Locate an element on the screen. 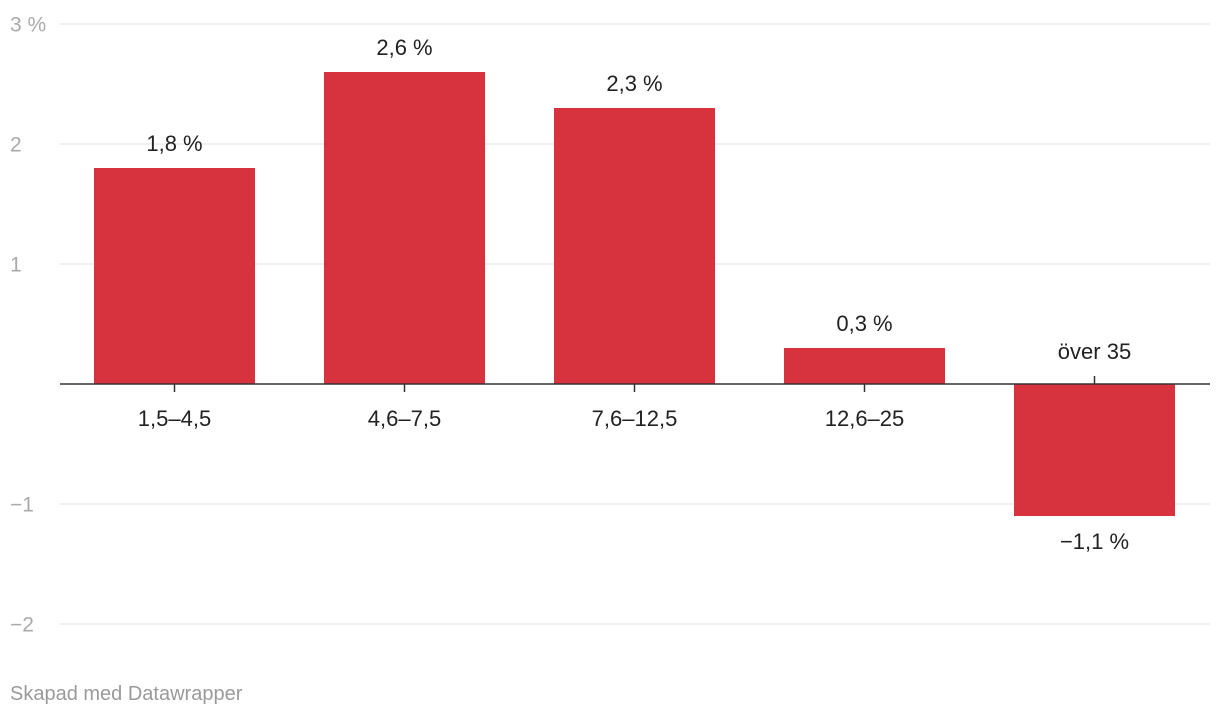  y-axis-labels: 3 % 2 1 −1 −2 is located at coordinates (28, 324).